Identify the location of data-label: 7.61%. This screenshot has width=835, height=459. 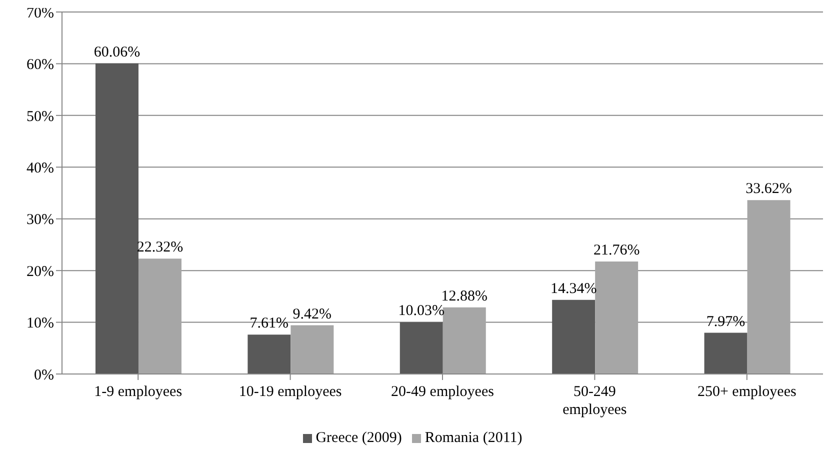
(269, 324).